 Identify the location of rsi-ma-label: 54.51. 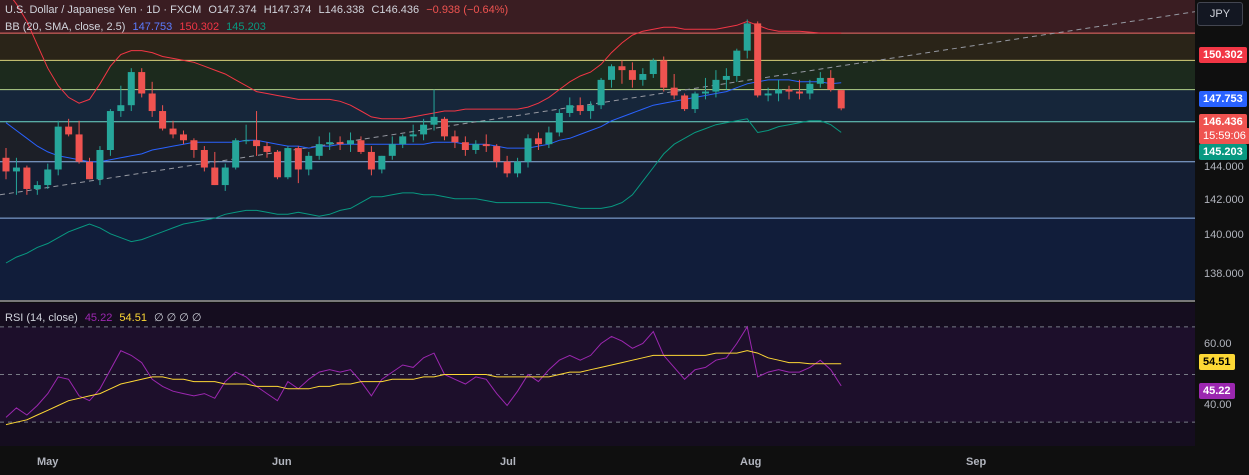
(1217, 362).